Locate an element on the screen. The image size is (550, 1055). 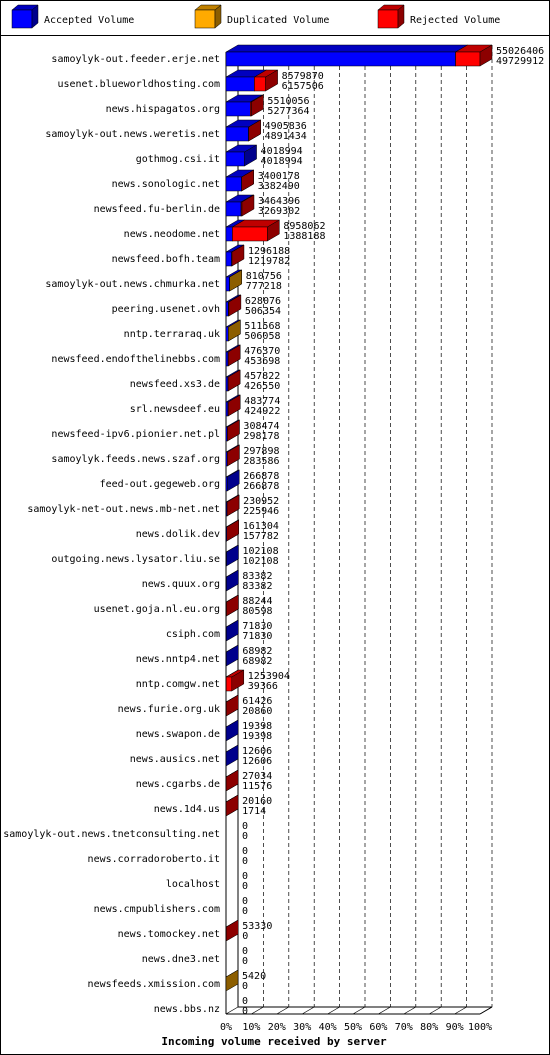
value-label: 80598 is located at coordinates (257, 611).